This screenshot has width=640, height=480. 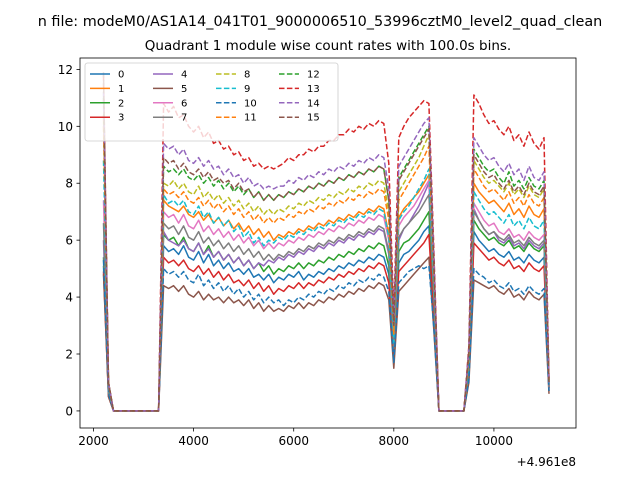 I want to click on legend-label-15: 15, so click(x=313, y=118).